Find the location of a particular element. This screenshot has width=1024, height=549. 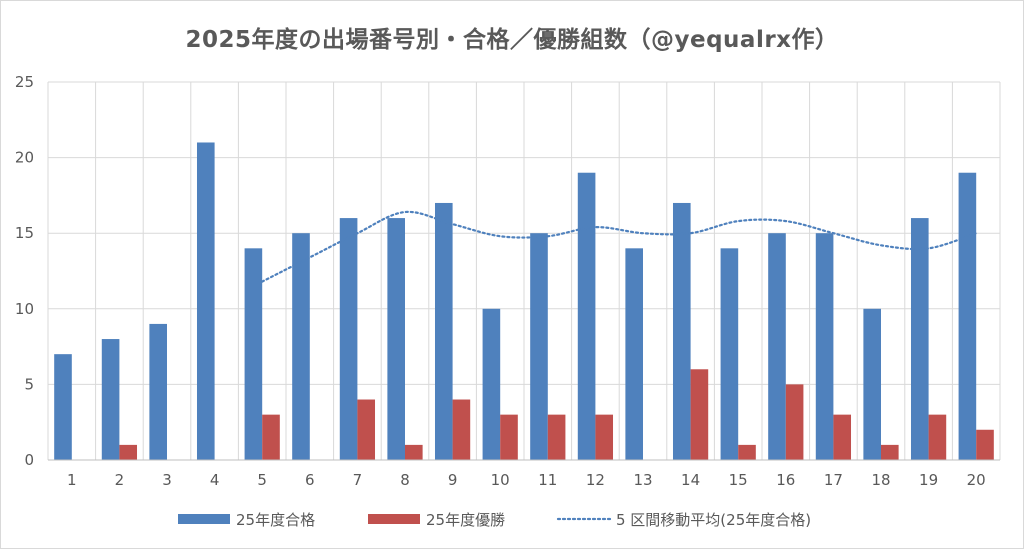

x-tick-label: 12 is located at coordinates (595, 480).